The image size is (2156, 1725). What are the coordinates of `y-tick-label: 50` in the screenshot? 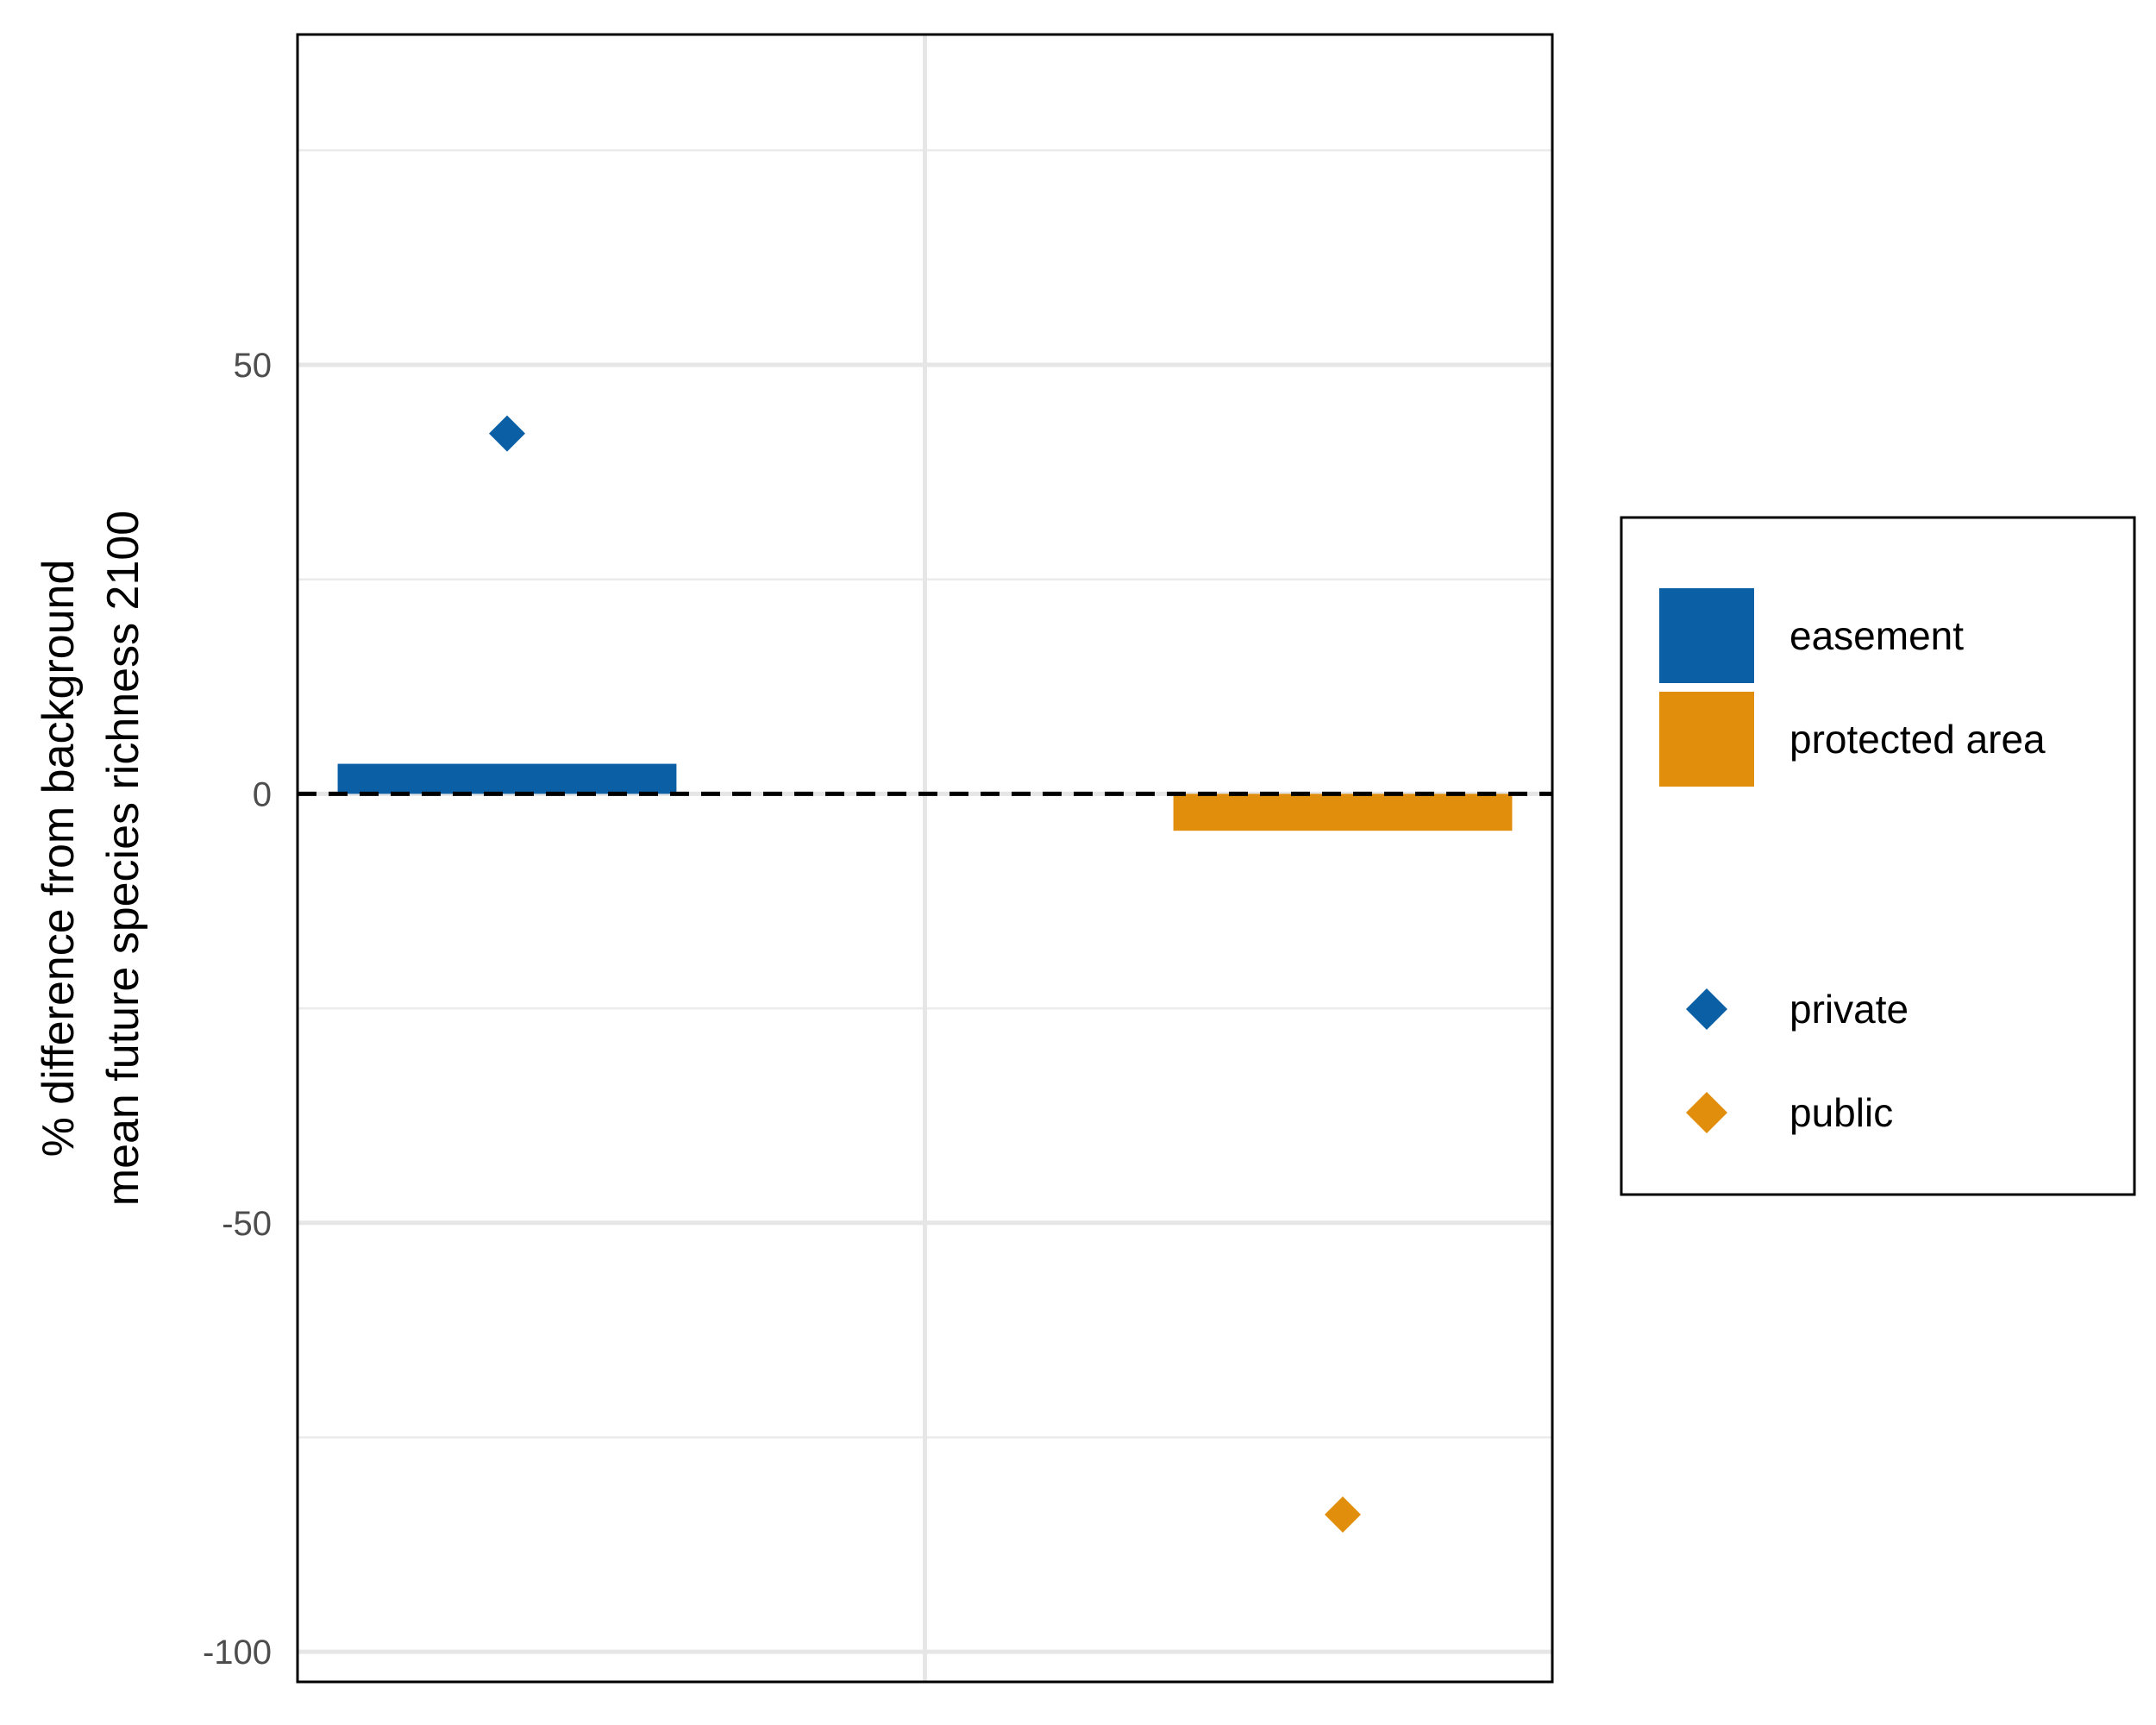 It's located at (254, 366).